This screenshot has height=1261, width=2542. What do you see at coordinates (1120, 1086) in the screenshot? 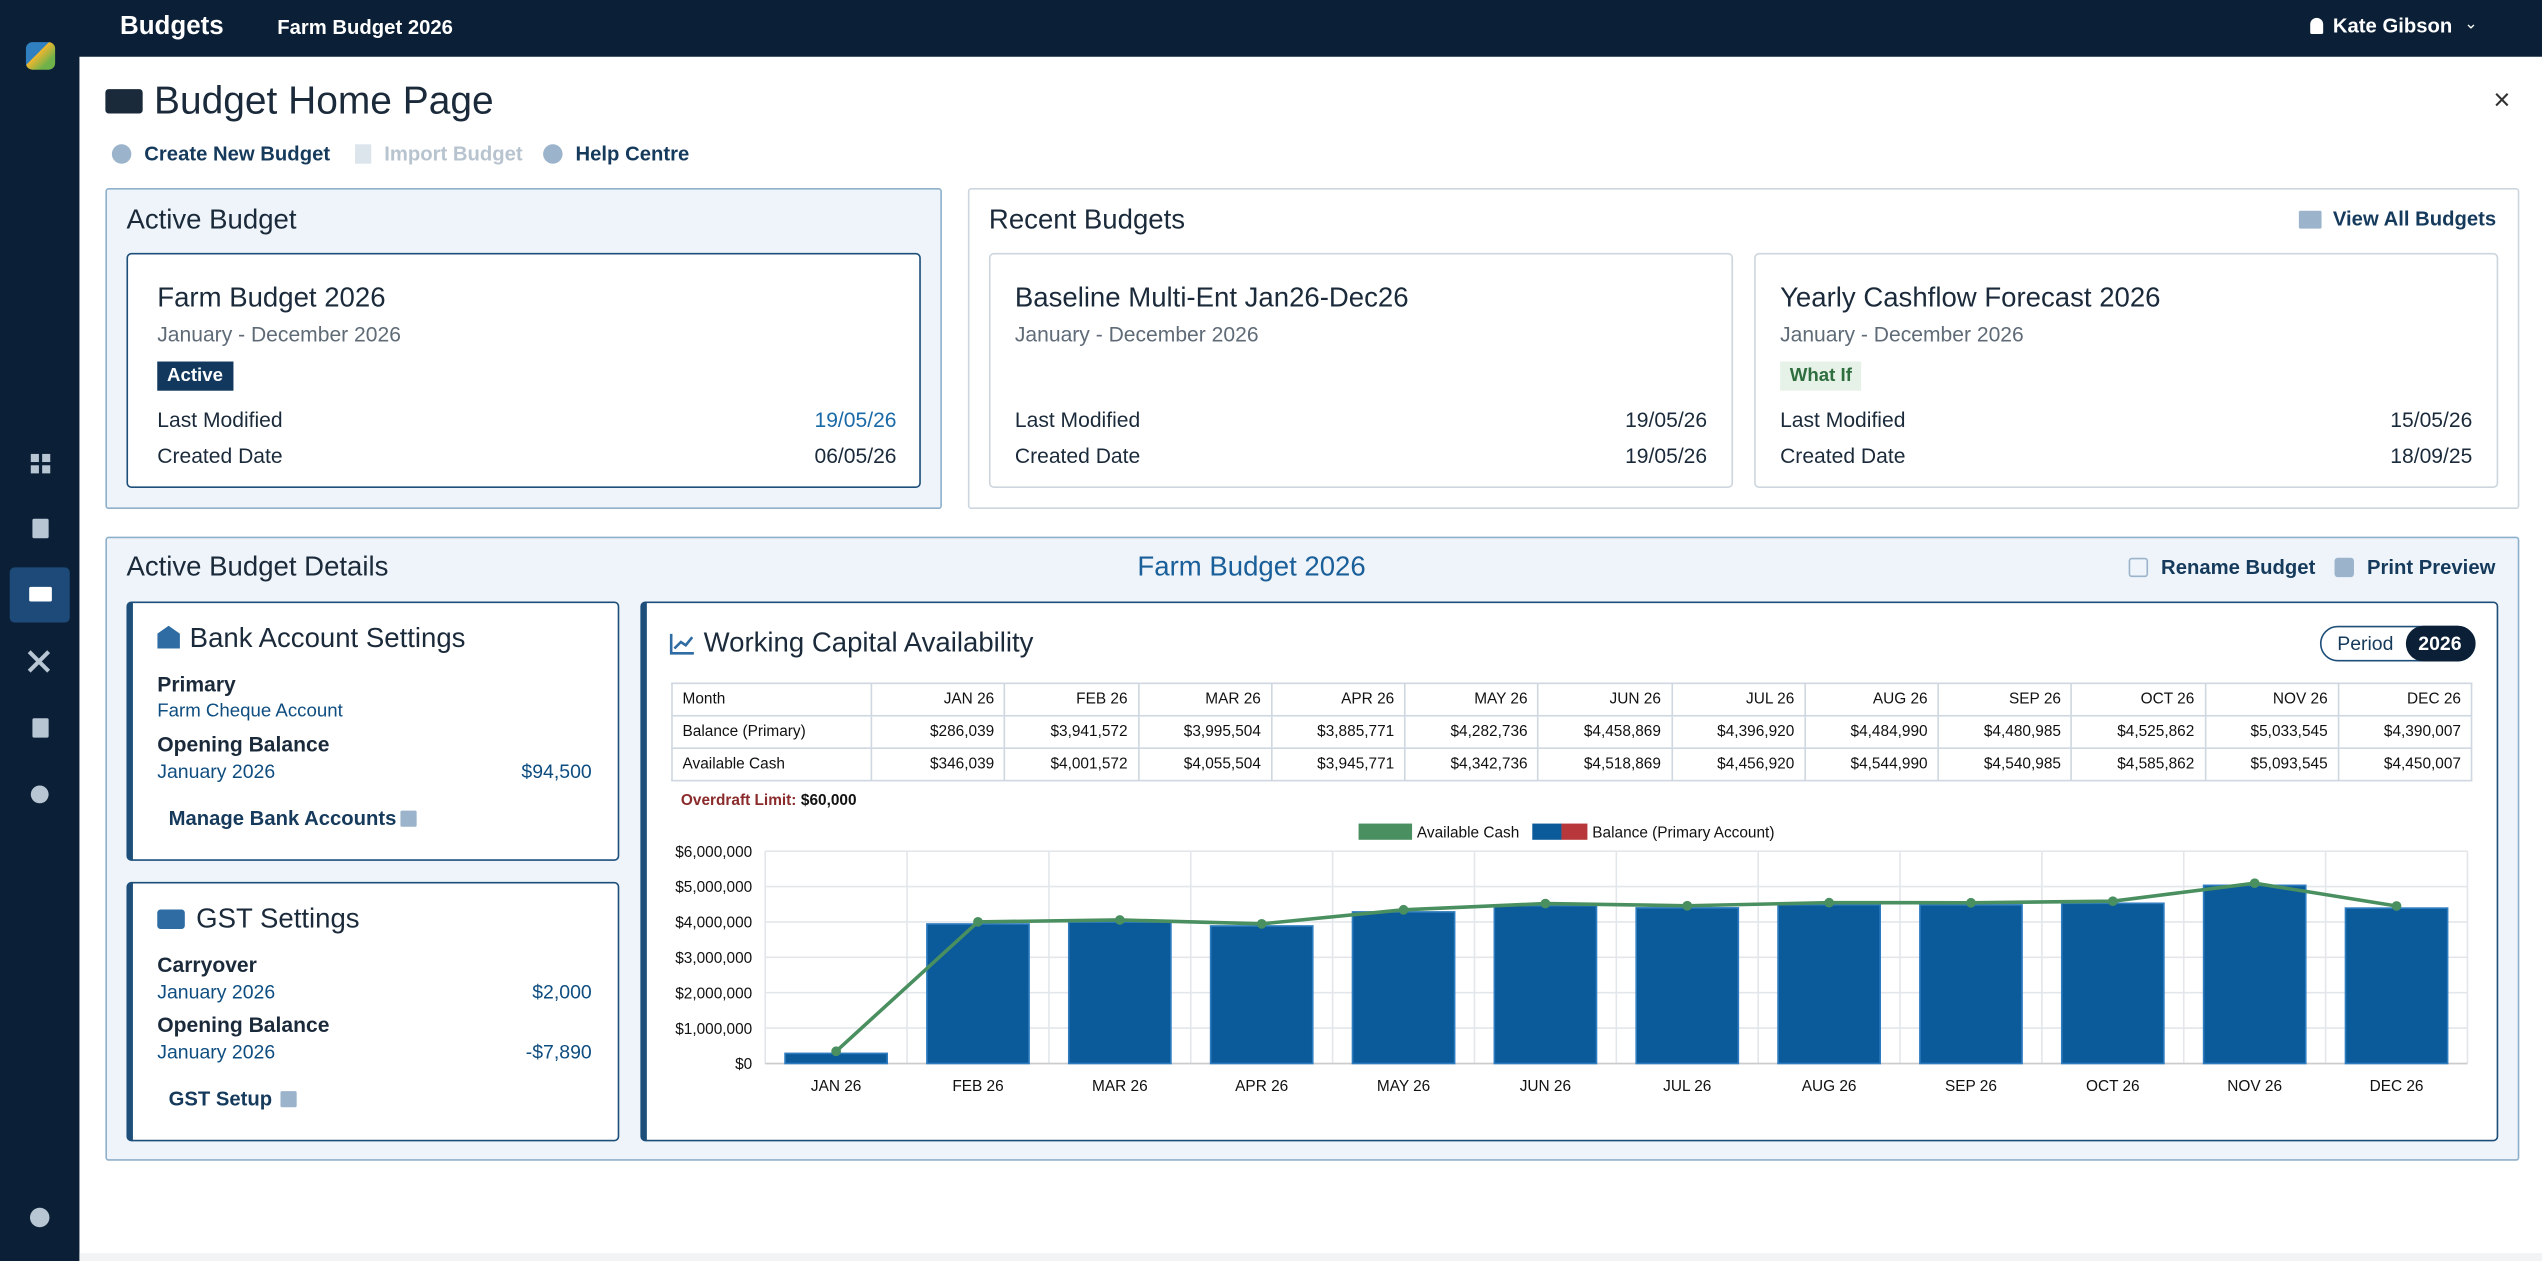
I see `x-tick-label: MAR 26` at bounding box center [1120, 1086].